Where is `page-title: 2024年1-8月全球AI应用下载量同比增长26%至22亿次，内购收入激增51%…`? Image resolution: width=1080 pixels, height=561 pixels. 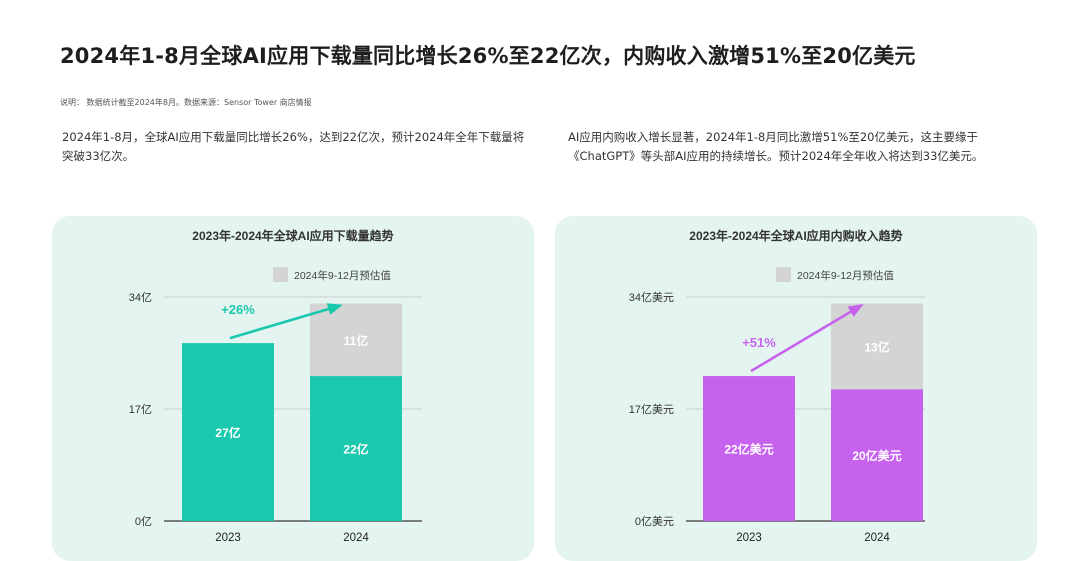
page-title: 2024年1-8月全球AI应用下载量同比增长26%至22亿次，内购收入激增51%… is located at coordinates (488, 56).